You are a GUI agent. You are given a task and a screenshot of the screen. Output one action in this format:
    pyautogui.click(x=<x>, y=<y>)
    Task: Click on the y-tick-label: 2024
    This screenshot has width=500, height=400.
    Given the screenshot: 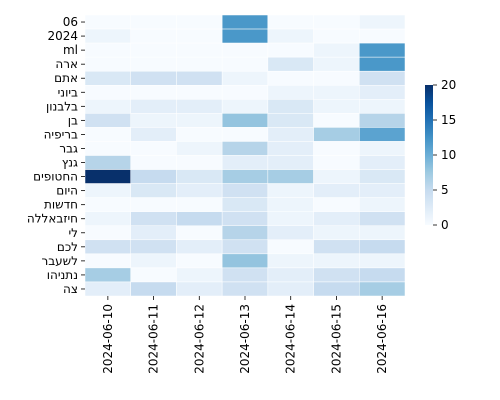 What is the action you would take?
    pyautogui.click(x=62, y=36)
    